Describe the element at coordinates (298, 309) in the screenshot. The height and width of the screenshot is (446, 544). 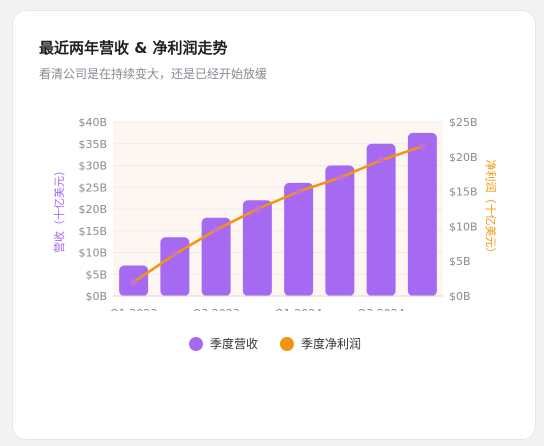
I see `x-tick-label: Q1 2024` at that location.